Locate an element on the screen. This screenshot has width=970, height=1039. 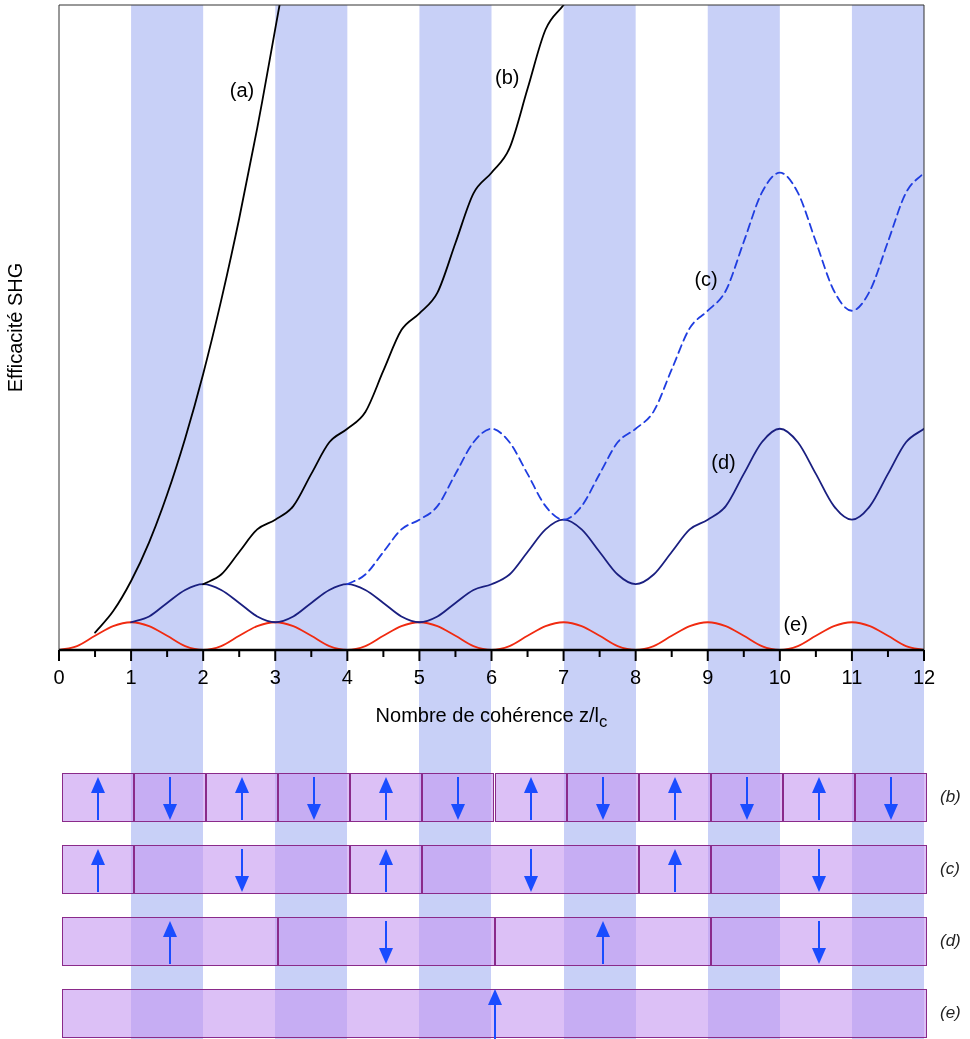
x-tick-label: 7 is located at coordinates (564, 676).